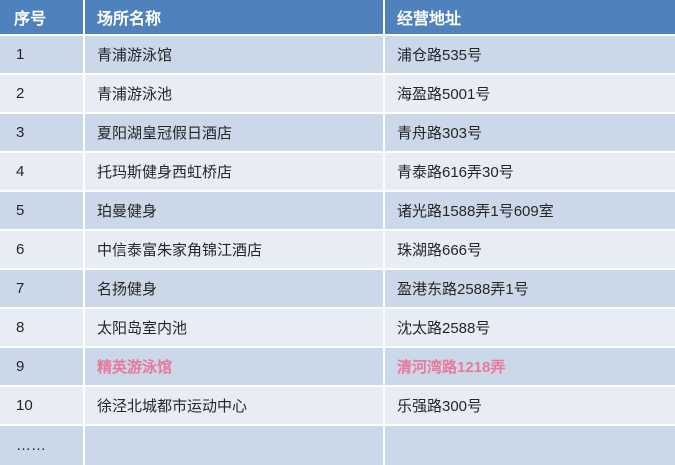 The width and height of the screenshot is (675, 465). I want to click on cell-addr: 珠湖路666号, so click(530, 250).